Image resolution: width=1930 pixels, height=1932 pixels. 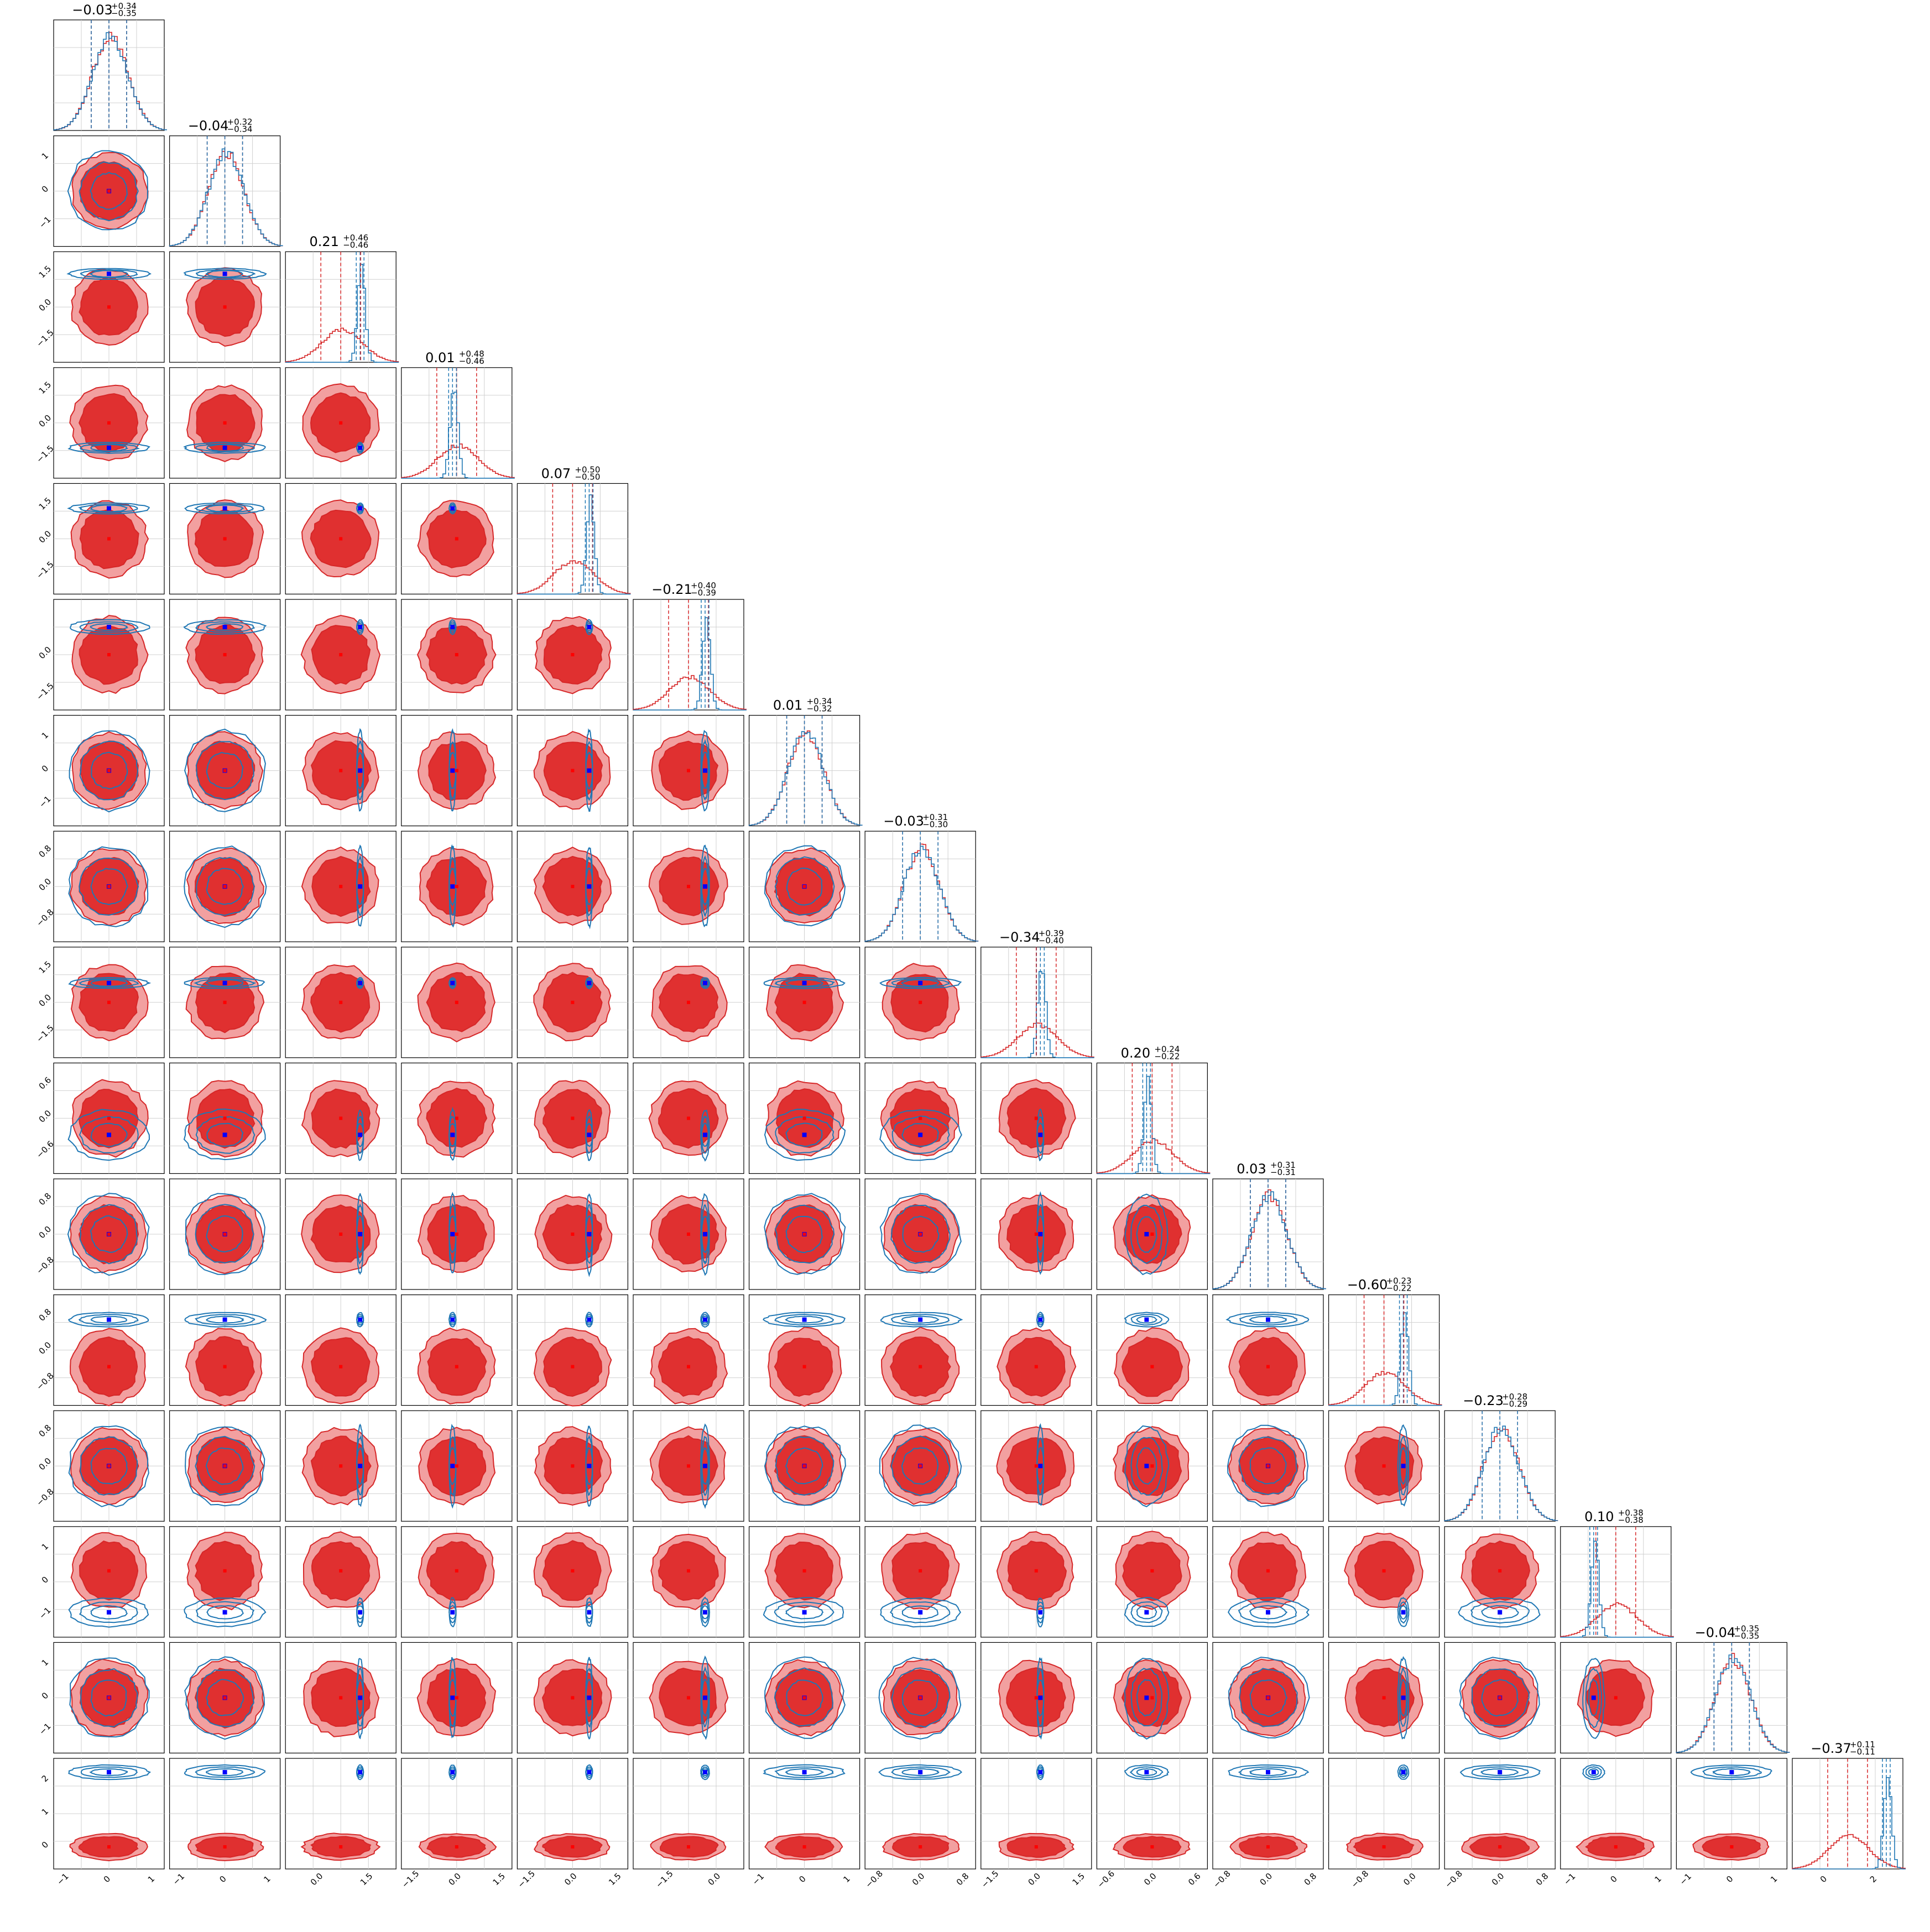 I want to click on histogram-a, so click(x=1849, y=1852).